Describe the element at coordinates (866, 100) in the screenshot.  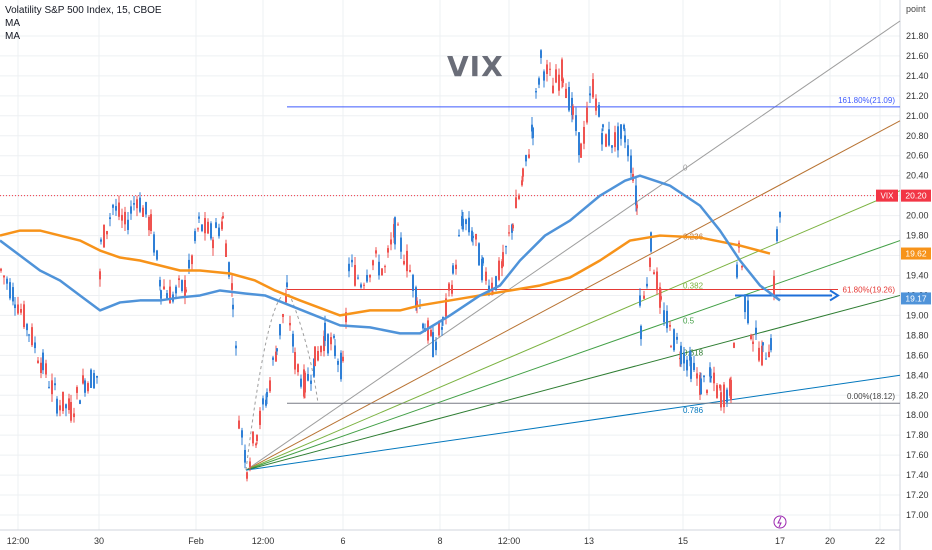
I see `fib-label-upper: 161.80%(21.09)` at that location.